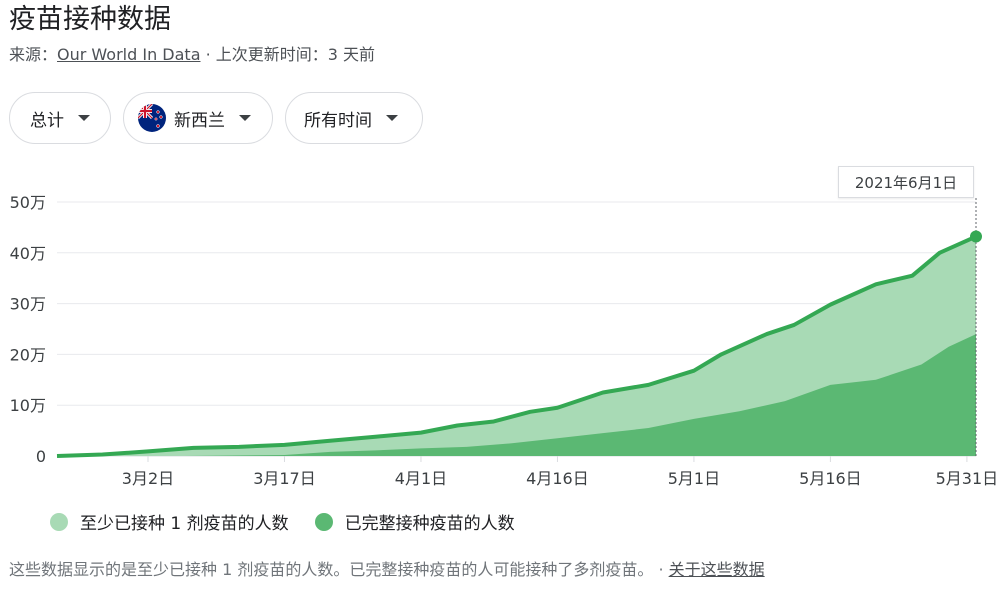 Image resolution: width=1003 pixels, height=590 pixels. I want to click on source-line: 来源：Our World In Data · 上次更新时间：3 天前, so click(192, 55).